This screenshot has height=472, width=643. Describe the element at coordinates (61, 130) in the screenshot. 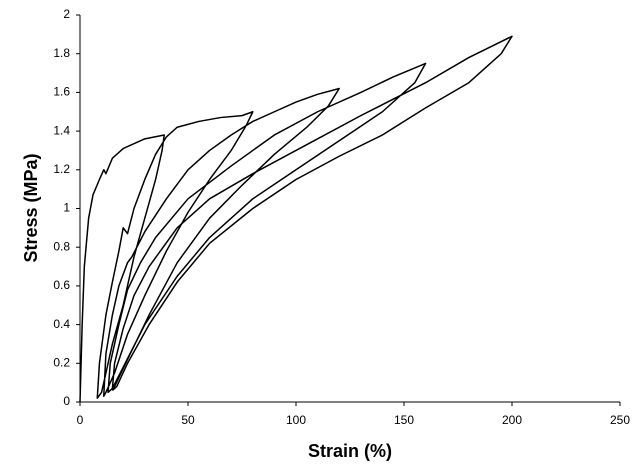

I see `y-tick-label: 1.4` at that location.